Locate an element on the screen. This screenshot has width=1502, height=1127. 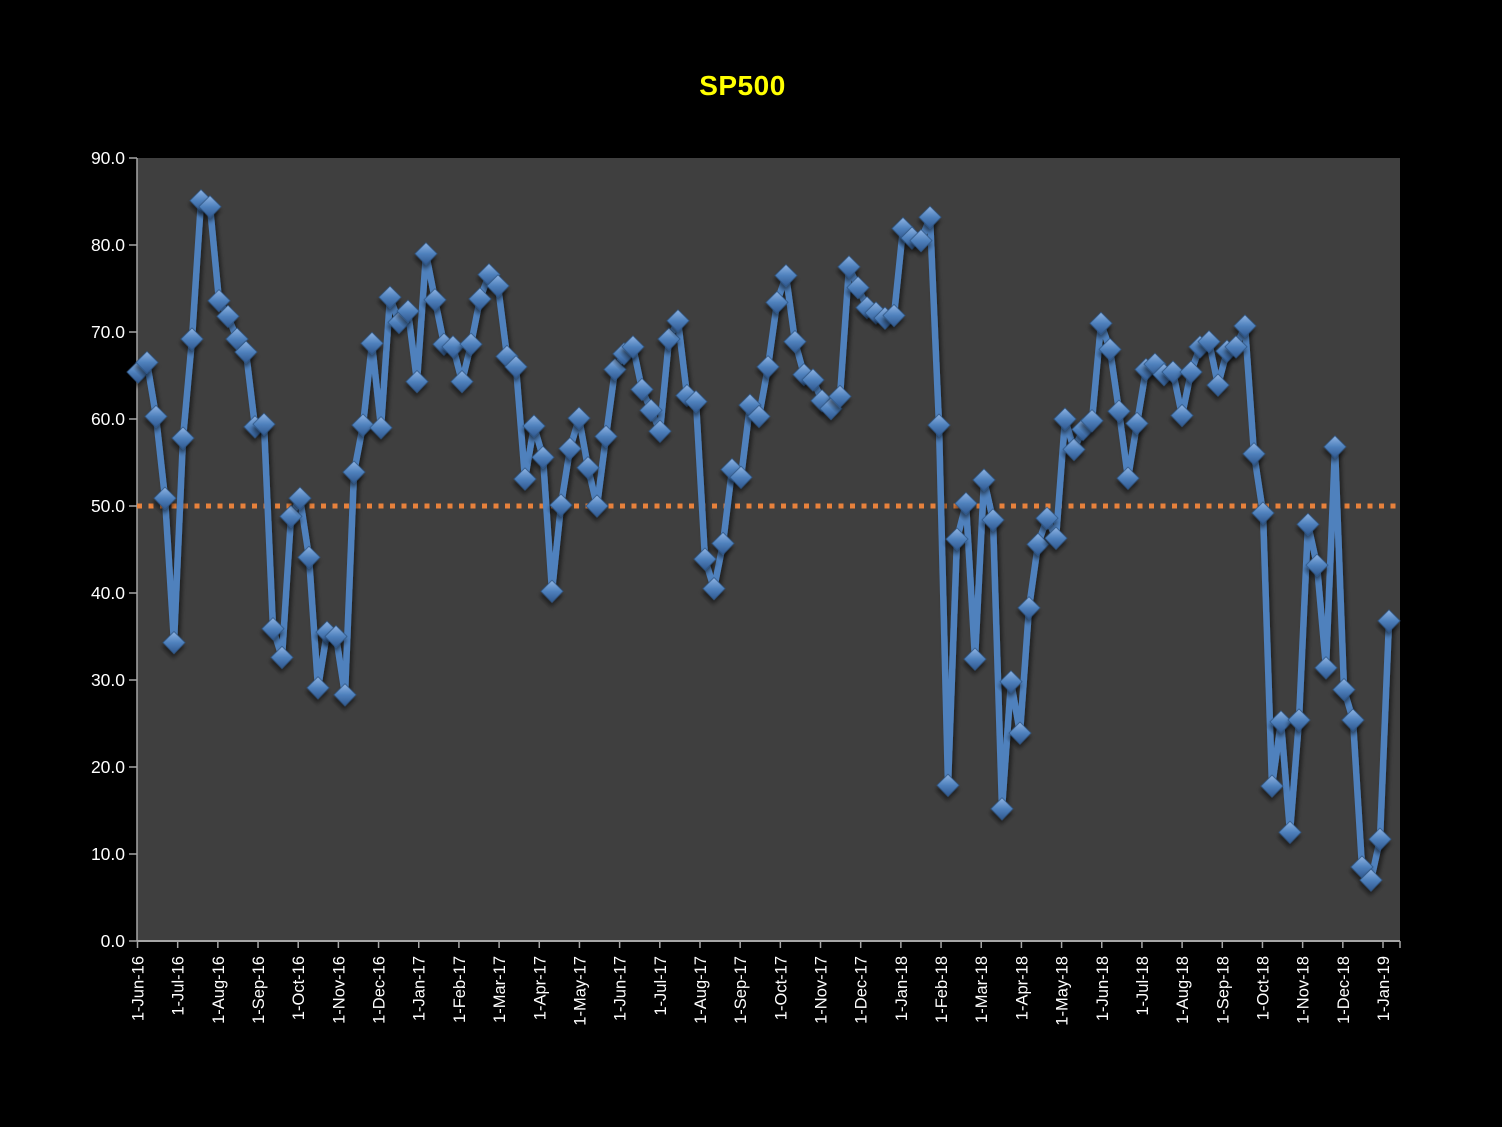
x-tick-label: 1-Jun-16 is located at coordinates (139, 988).